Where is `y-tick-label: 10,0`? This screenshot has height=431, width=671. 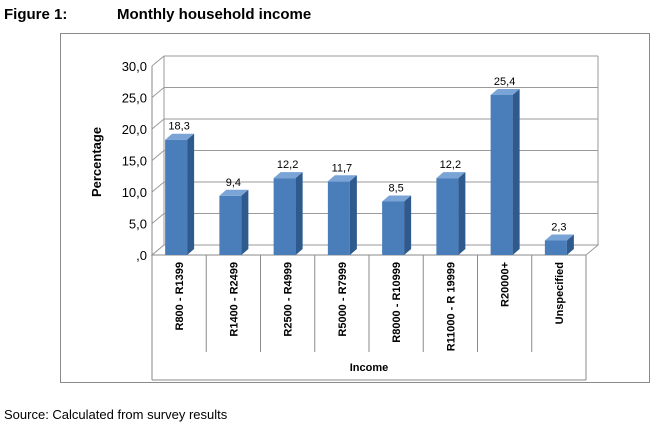
y-tick-label: 10,0 is located at coordinates (134, 192).